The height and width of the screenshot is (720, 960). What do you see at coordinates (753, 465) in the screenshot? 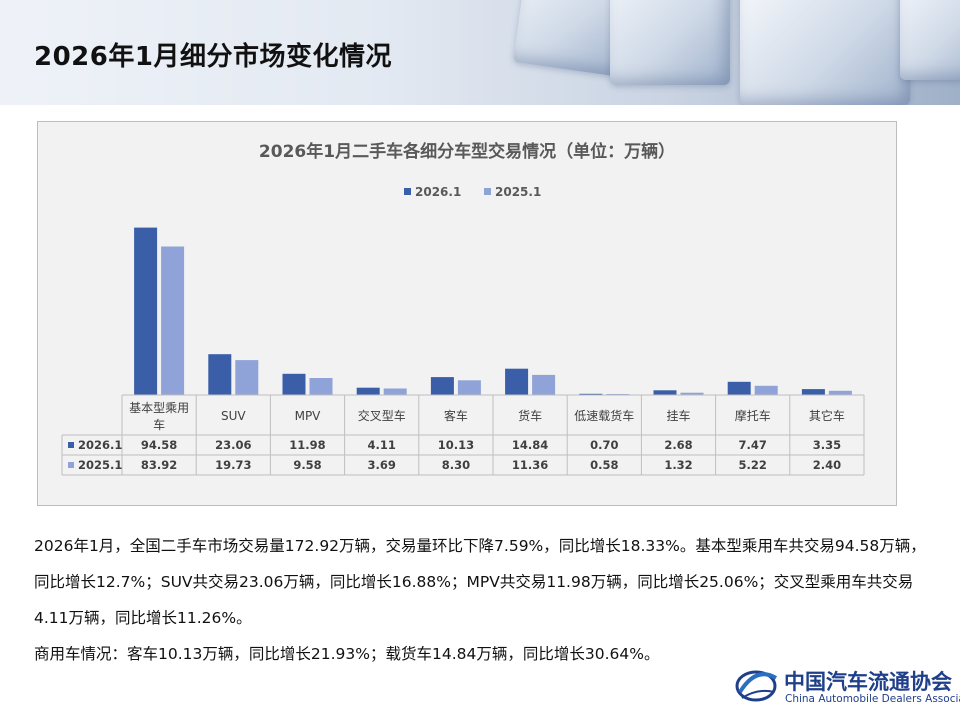
I see `data-label: 5.22` at bounding box center [753, 465].